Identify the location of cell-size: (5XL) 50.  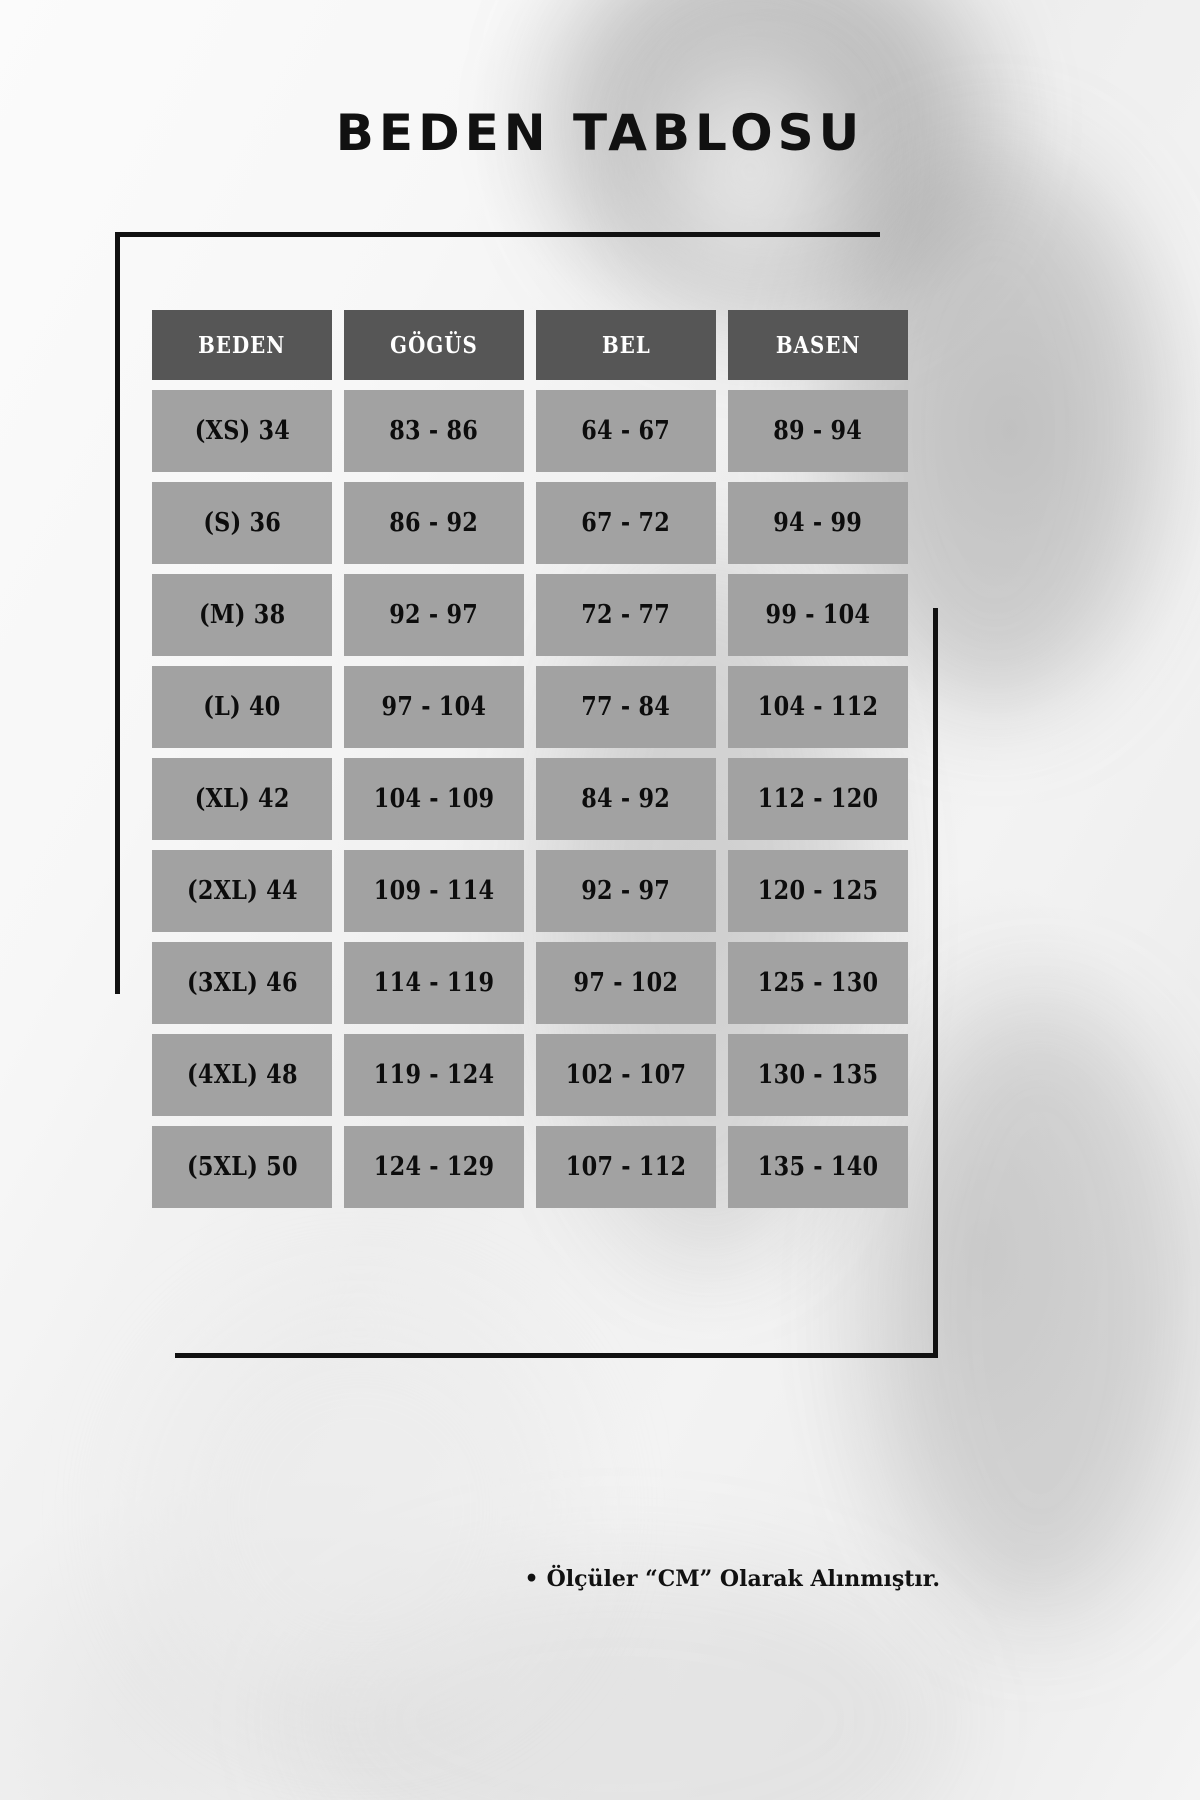
(242, 1167).